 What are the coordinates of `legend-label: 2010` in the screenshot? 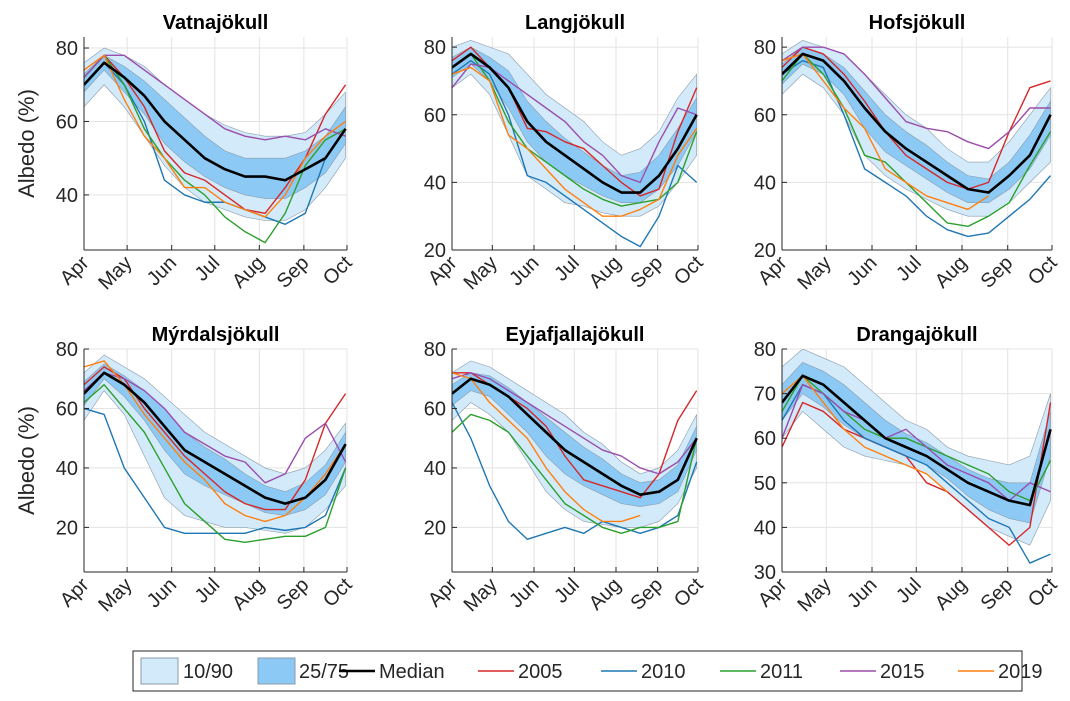 It's located at (663, 672).